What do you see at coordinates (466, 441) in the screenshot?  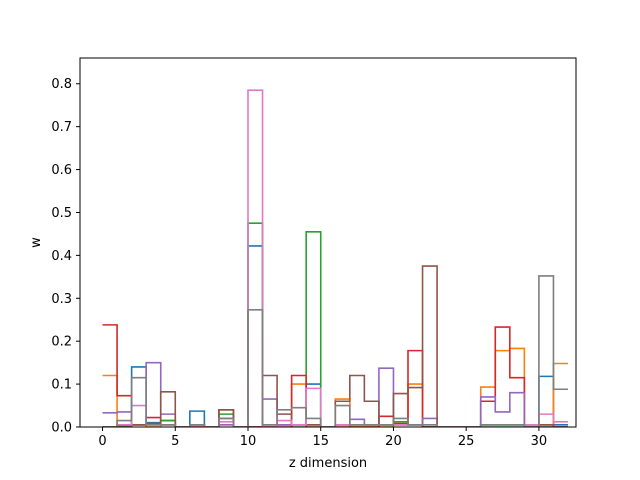 I see `x-tick-label: 25` at bounding box center [466, 441].